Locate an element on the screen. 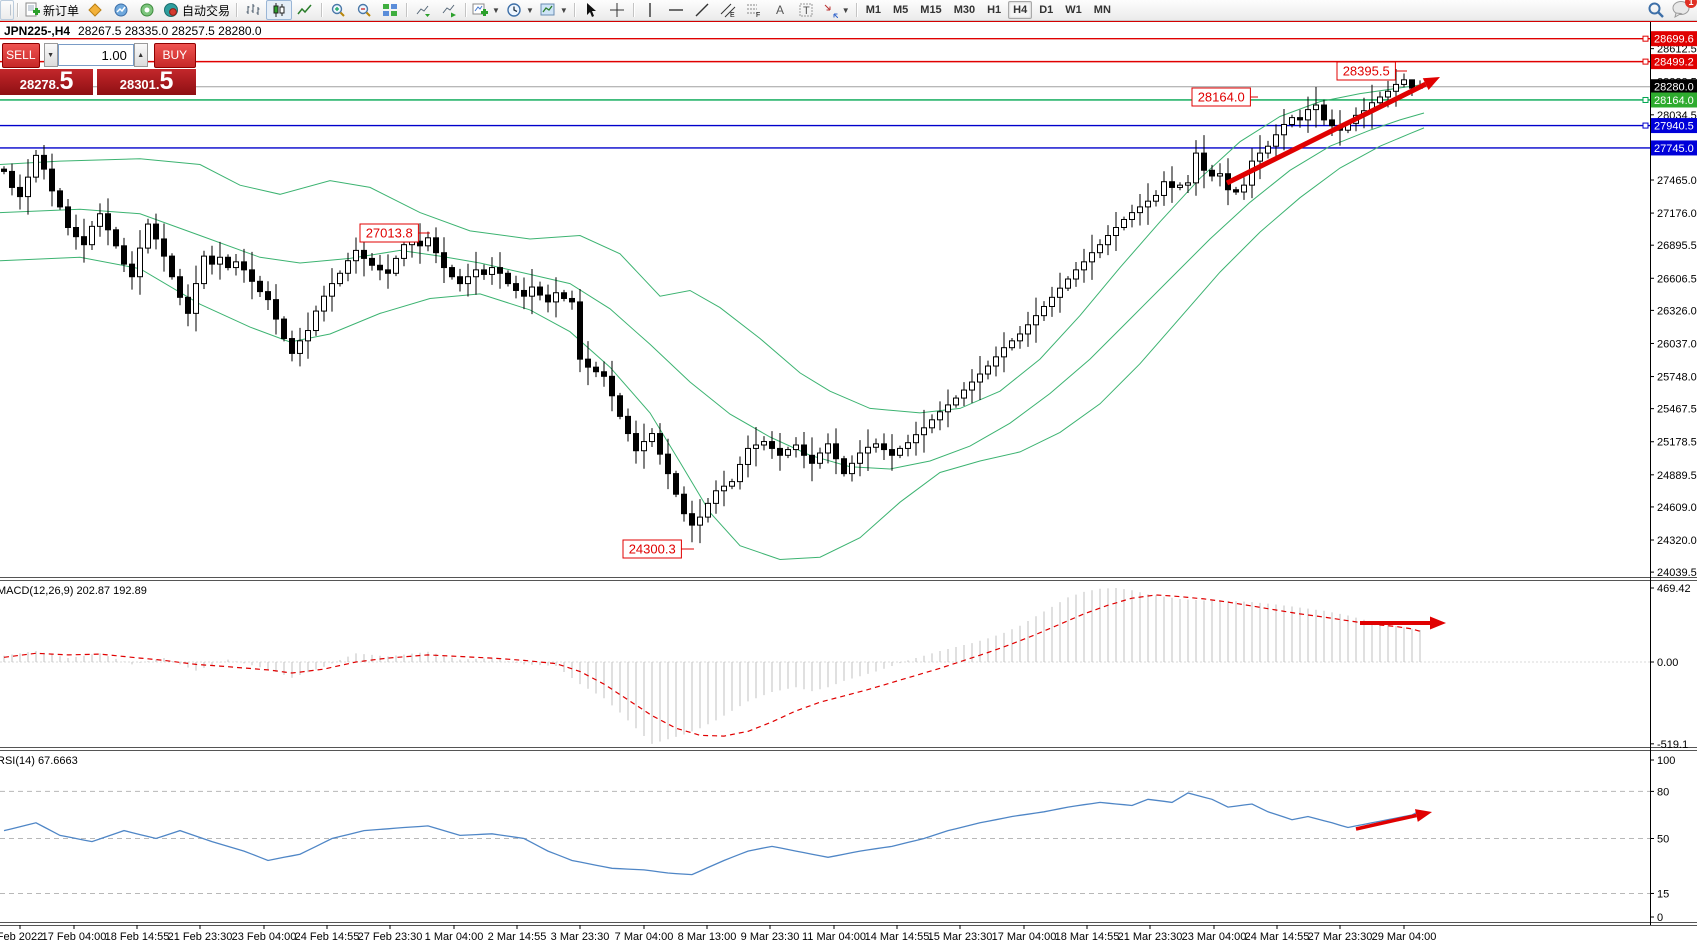 The height and width of the screenshot is (945, 1697). time-tick-label: 29 Mar 04:00 is located at coordinates (1404, 937).